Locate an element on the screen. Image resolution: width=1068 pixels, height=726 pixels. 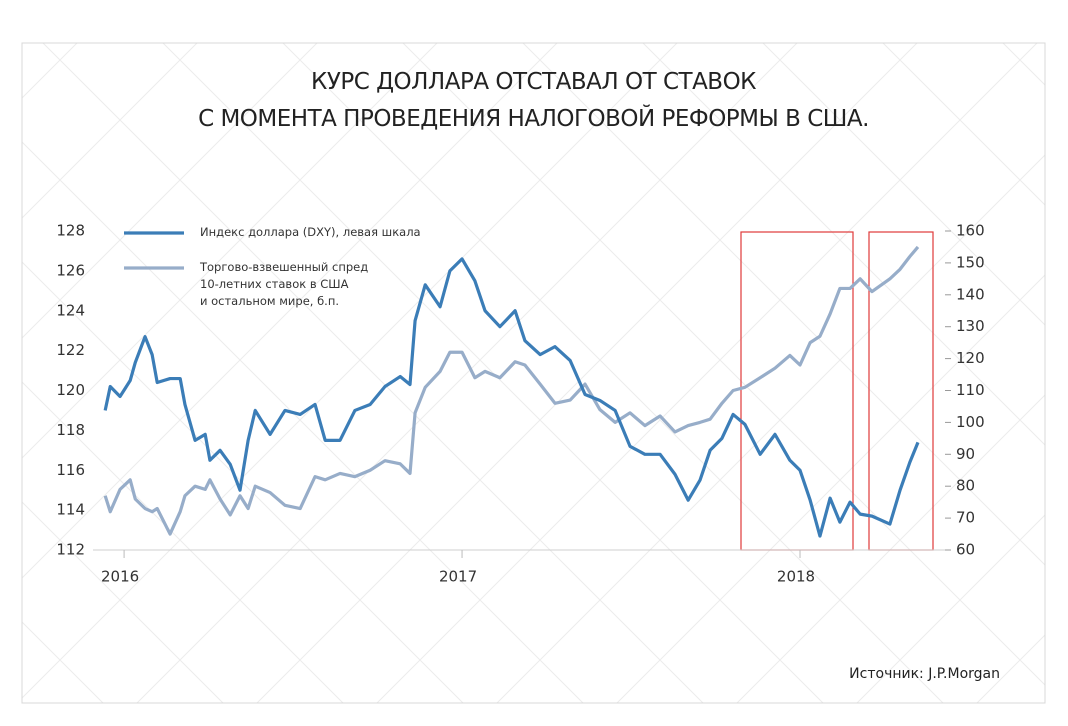
legend-label: Индекс доллара (DXY), левая шкала is located at coordinates (310, 232).